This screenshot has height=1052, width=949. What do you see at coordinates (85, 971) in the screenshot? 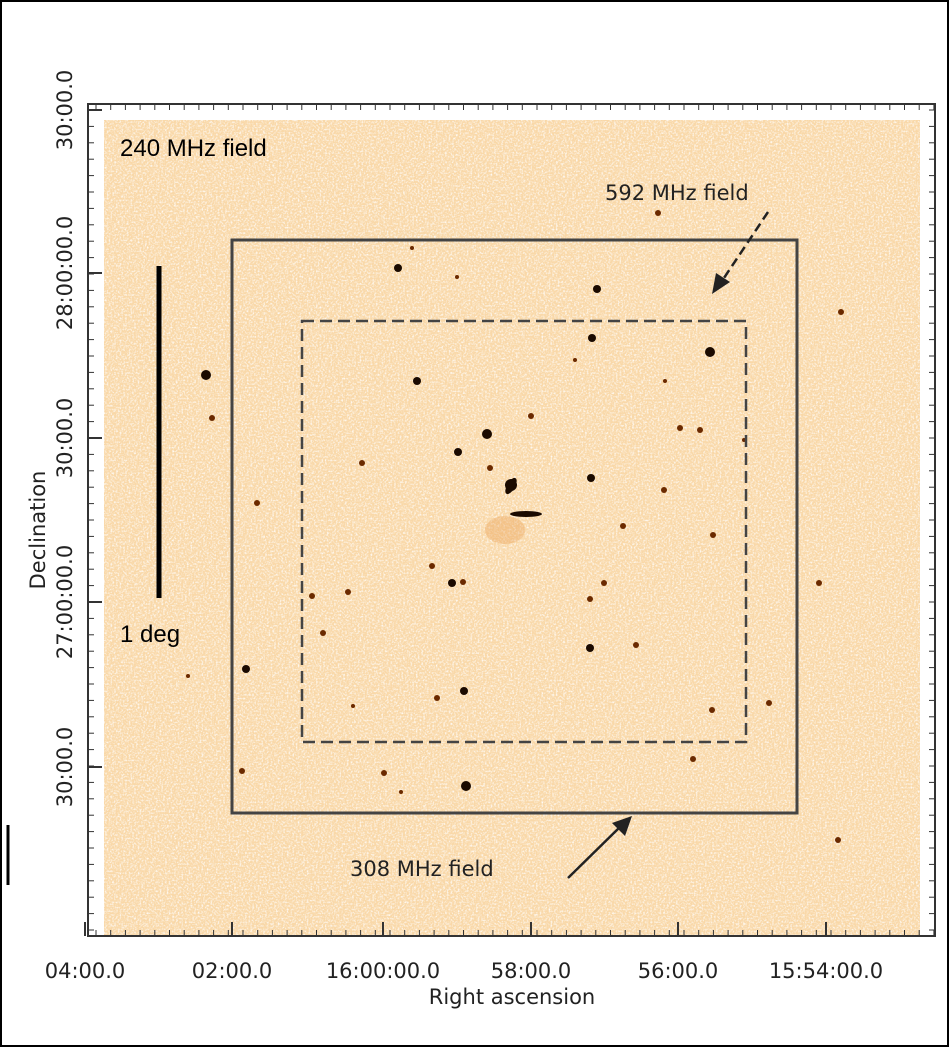
I see `x-tick-label: 04:00.0` at bounding box center [85, 971].